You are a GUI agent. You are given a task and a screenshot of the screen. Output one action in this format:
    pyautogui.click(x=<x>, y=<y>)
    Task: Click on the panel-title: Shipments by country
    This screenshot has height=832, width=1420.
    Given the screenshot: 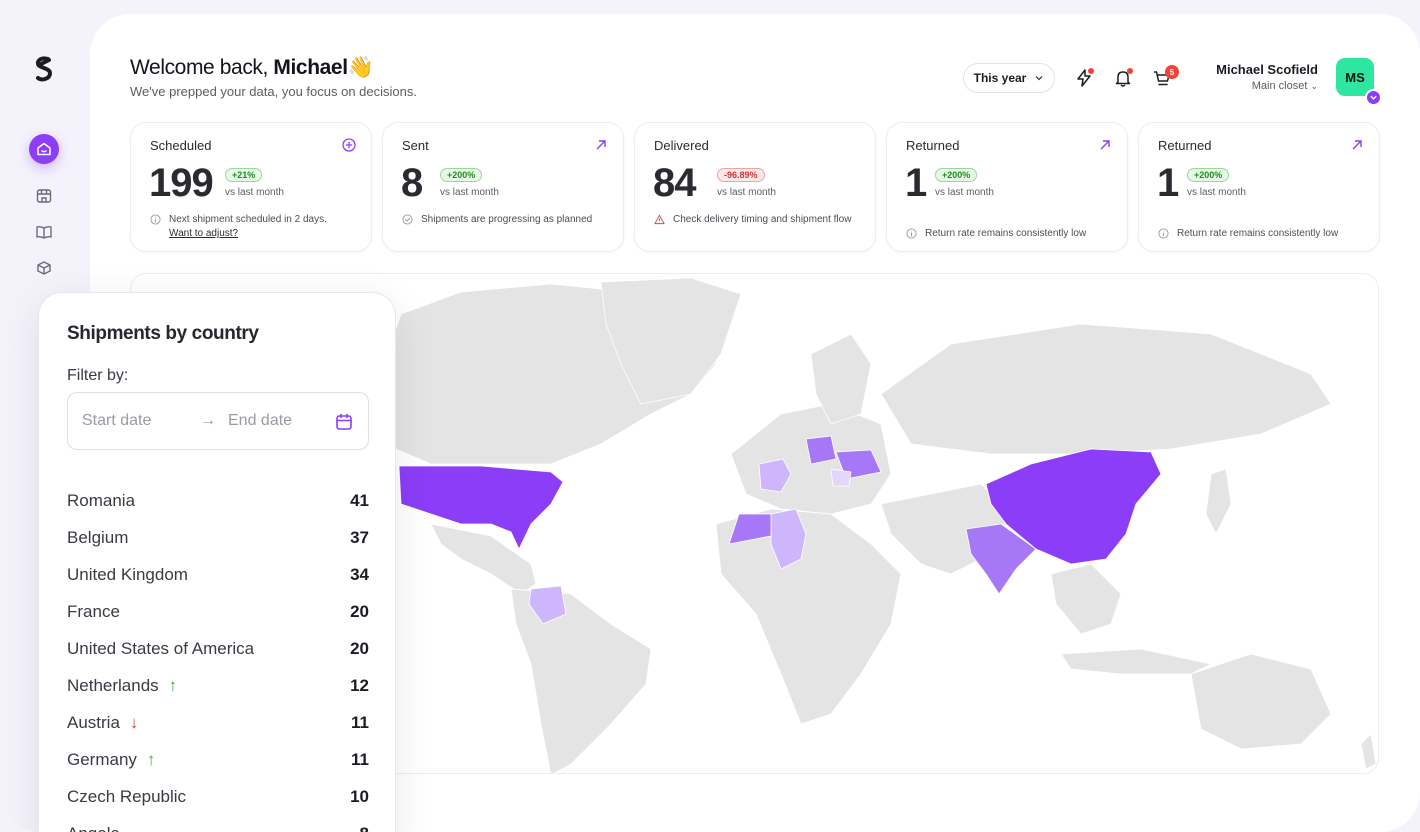 What is the action you would take?
    pyautogui.click(x=163, y=333)
    